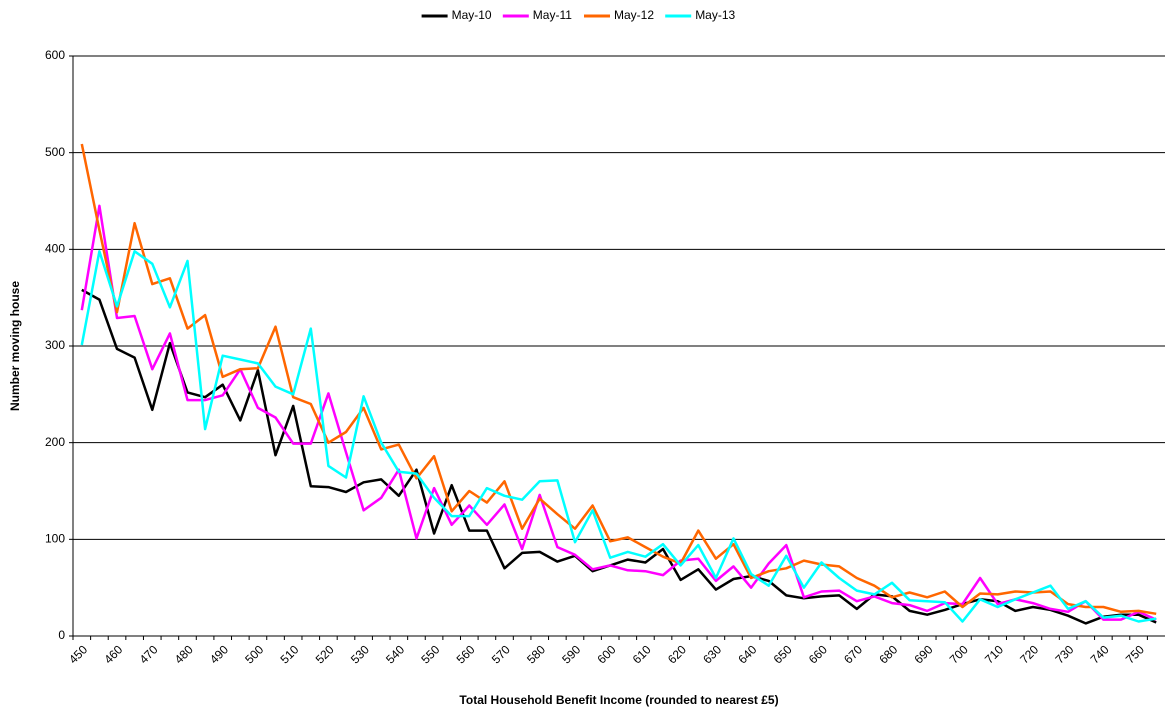 This screenshot has width=1169, height=718. What do you see at coordinates (677, 654) in the screenshot?
I see `x-tick-label: 620` at bounding box center [677, 654].